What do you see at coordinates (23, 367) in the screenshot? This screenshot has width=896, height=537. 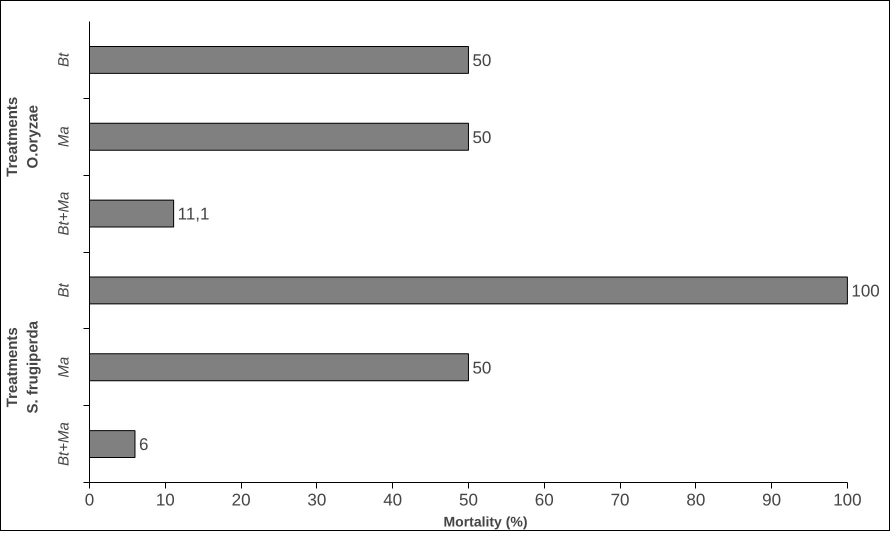 I see `text: Treatments S. frugiperda` at bounding box center [23, 367].